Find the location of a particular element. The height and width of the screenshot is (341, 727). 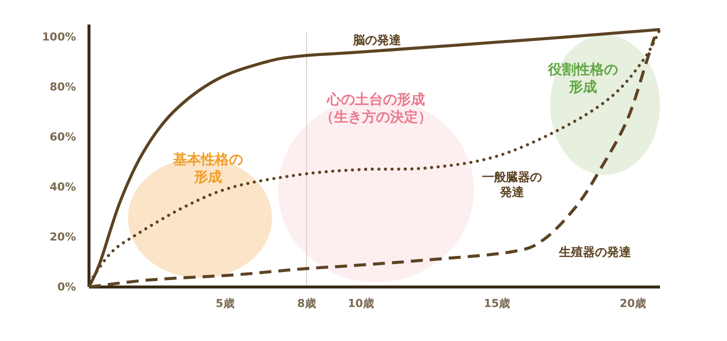

y-tick-label: 20% is located at coordinates (63, 237).